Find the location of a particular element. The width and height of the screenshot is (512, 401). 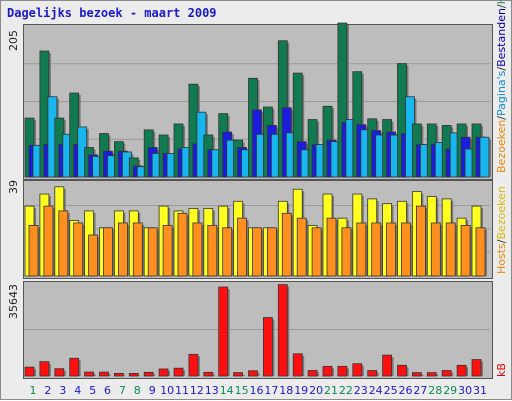

day-label-4: 4 is located at coordinates (77, 390).